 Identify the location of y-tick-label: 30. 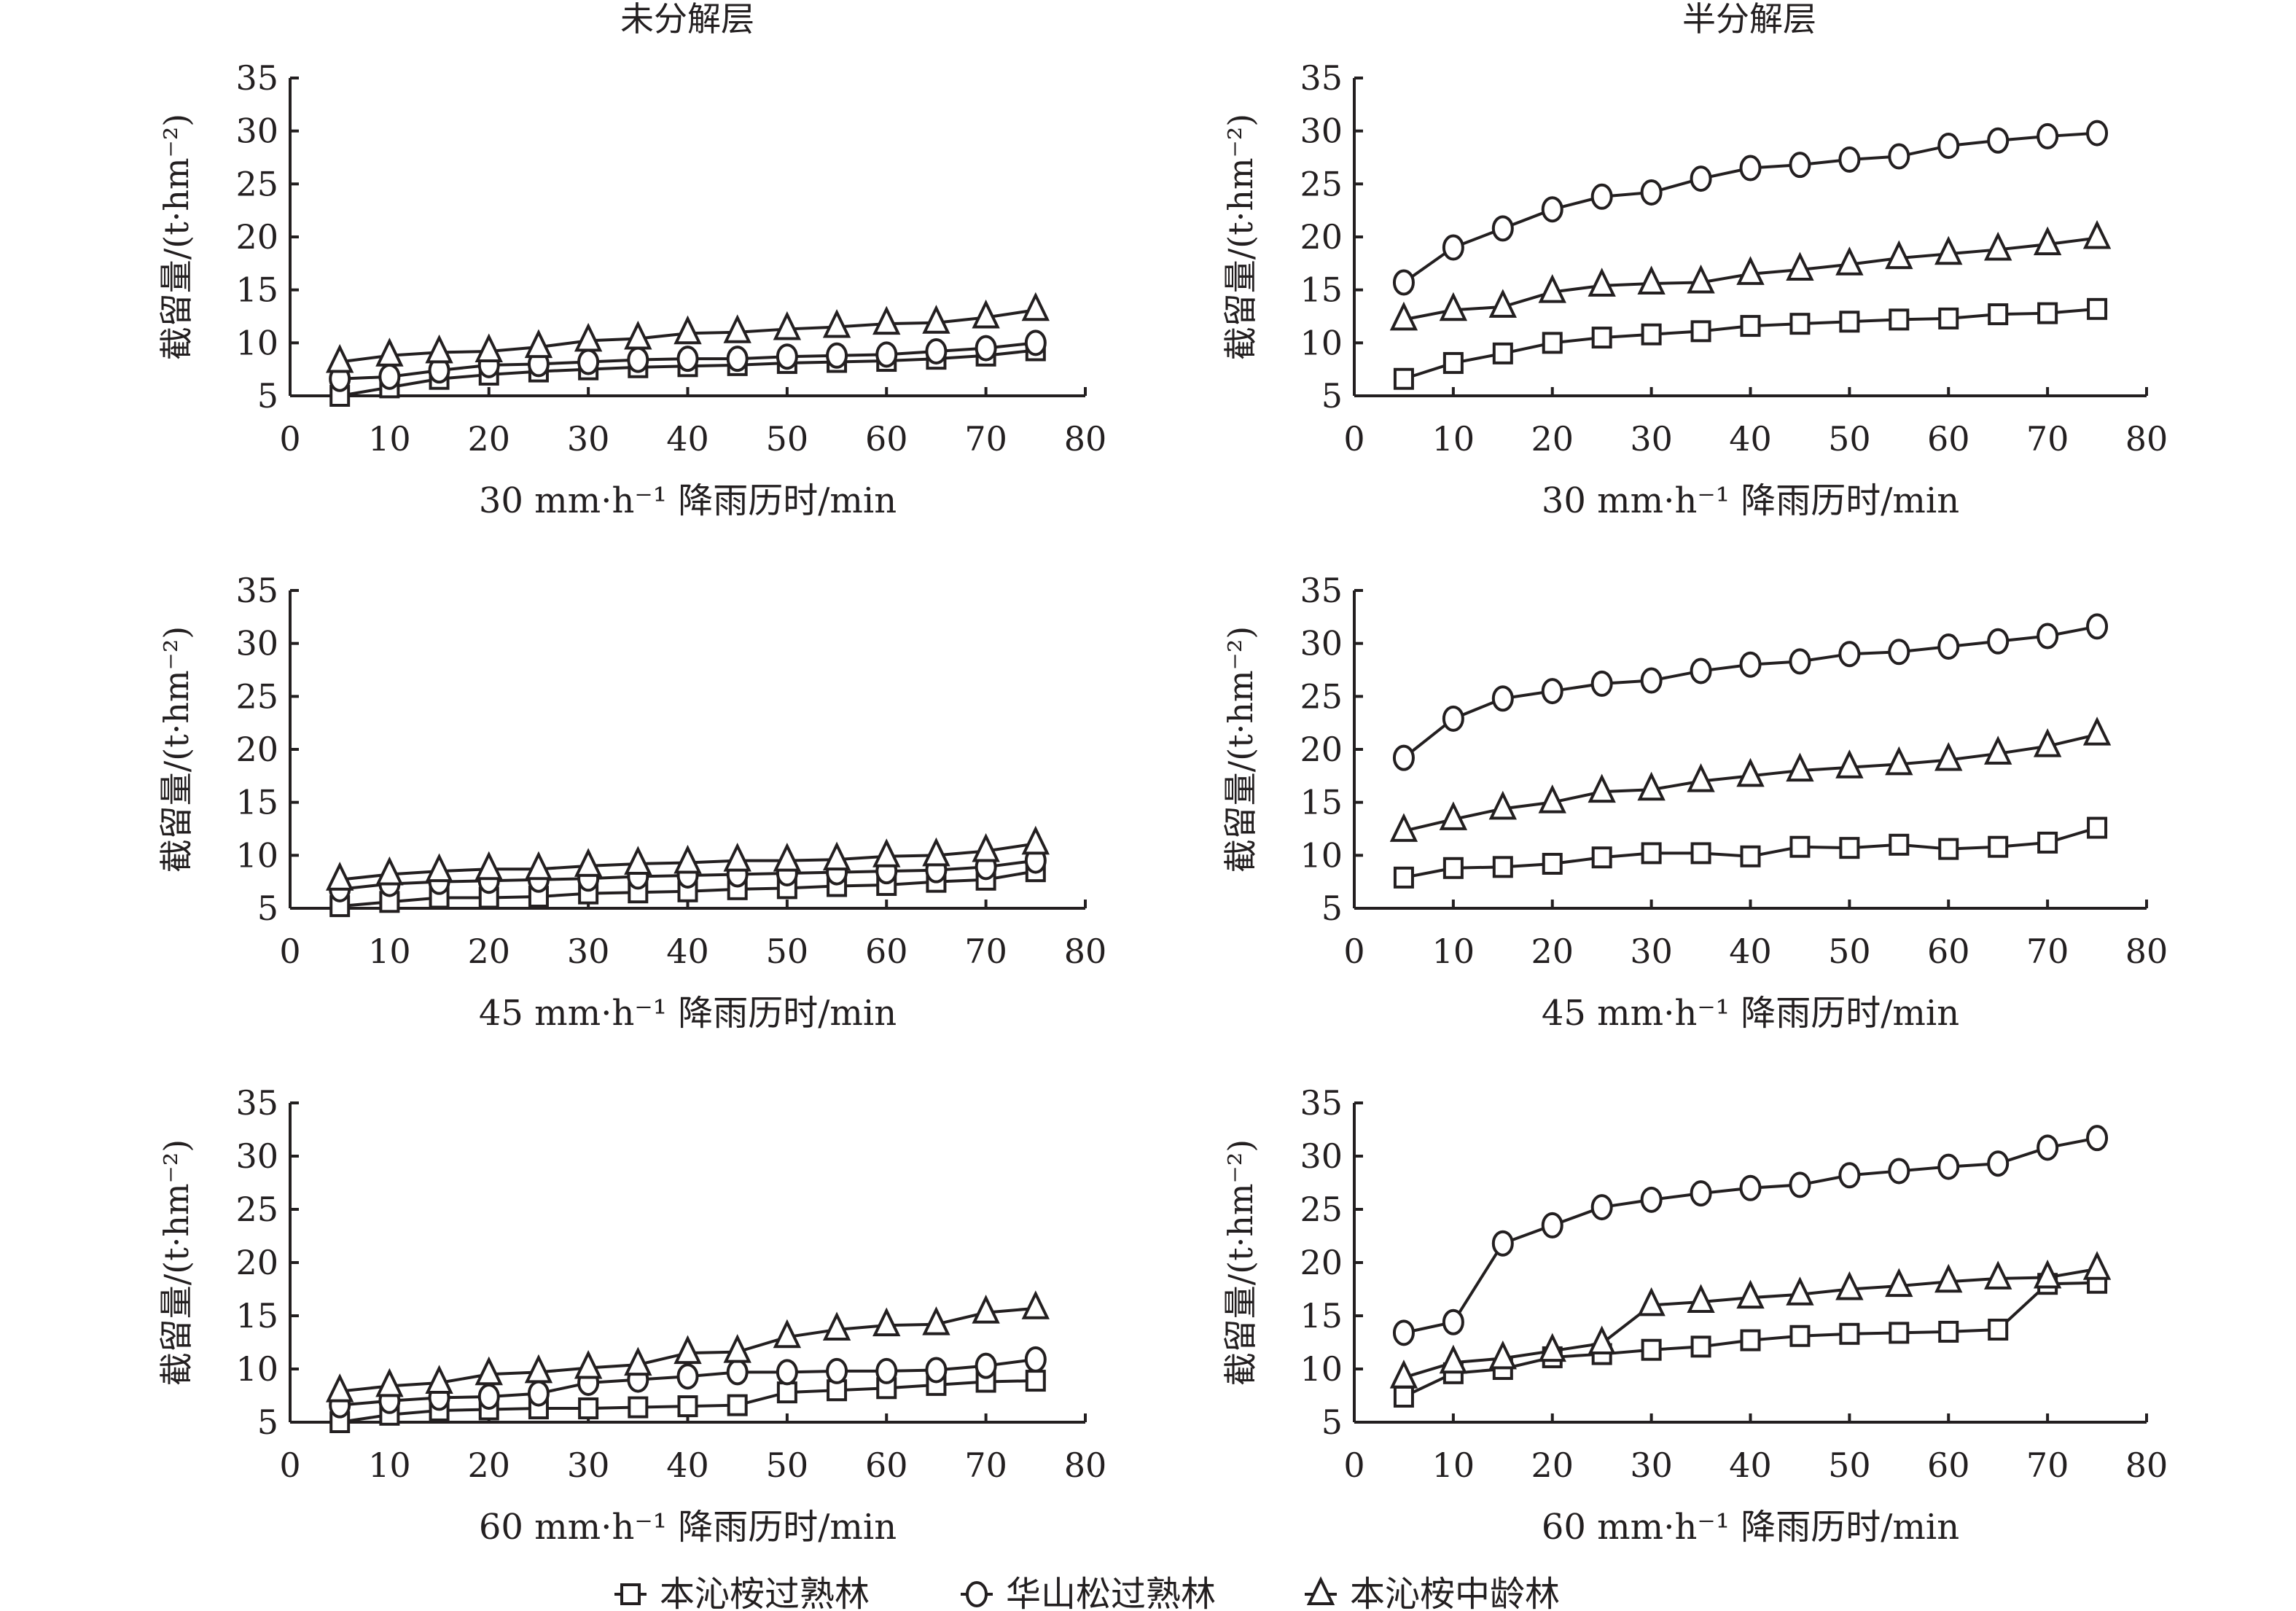
(257, 131).